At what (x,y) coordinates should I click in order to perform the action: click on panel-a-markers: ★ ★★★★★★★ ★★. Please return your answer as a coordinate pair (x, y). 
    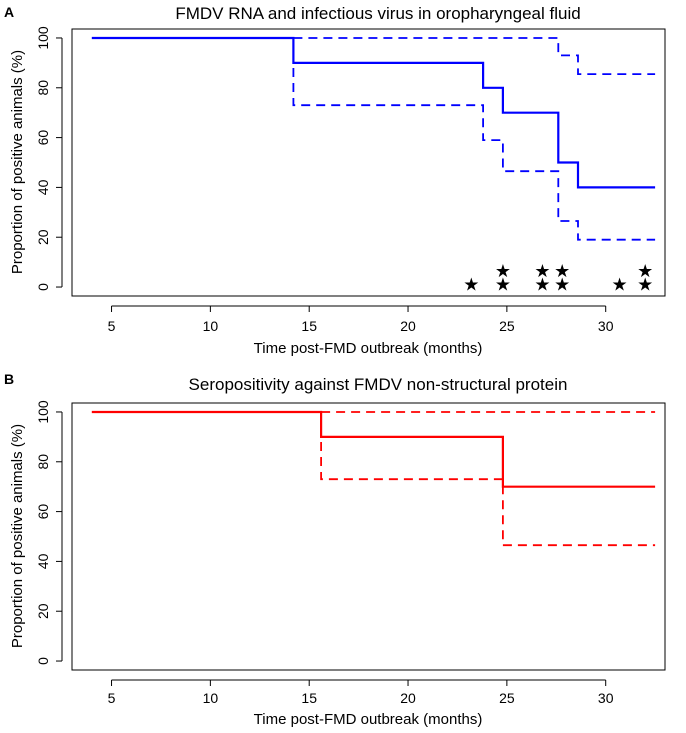
    Looking at the image, I should click on (558, 278).